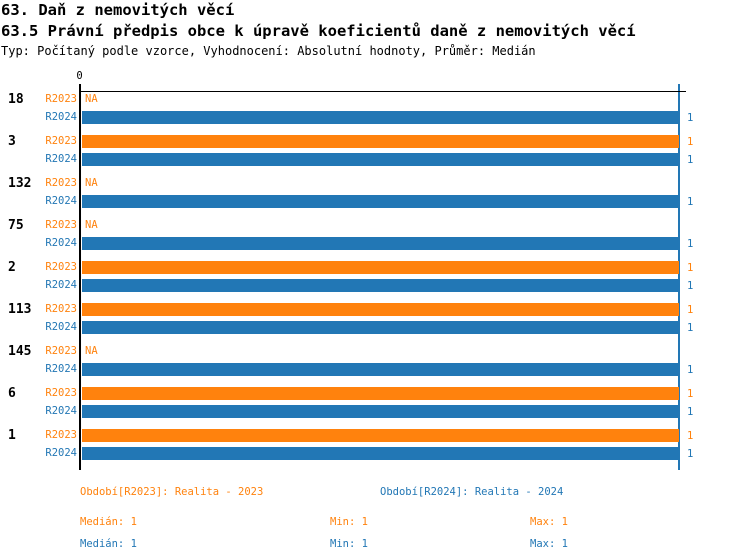  I want to click on row-category-label: 132, so click(20, 183).